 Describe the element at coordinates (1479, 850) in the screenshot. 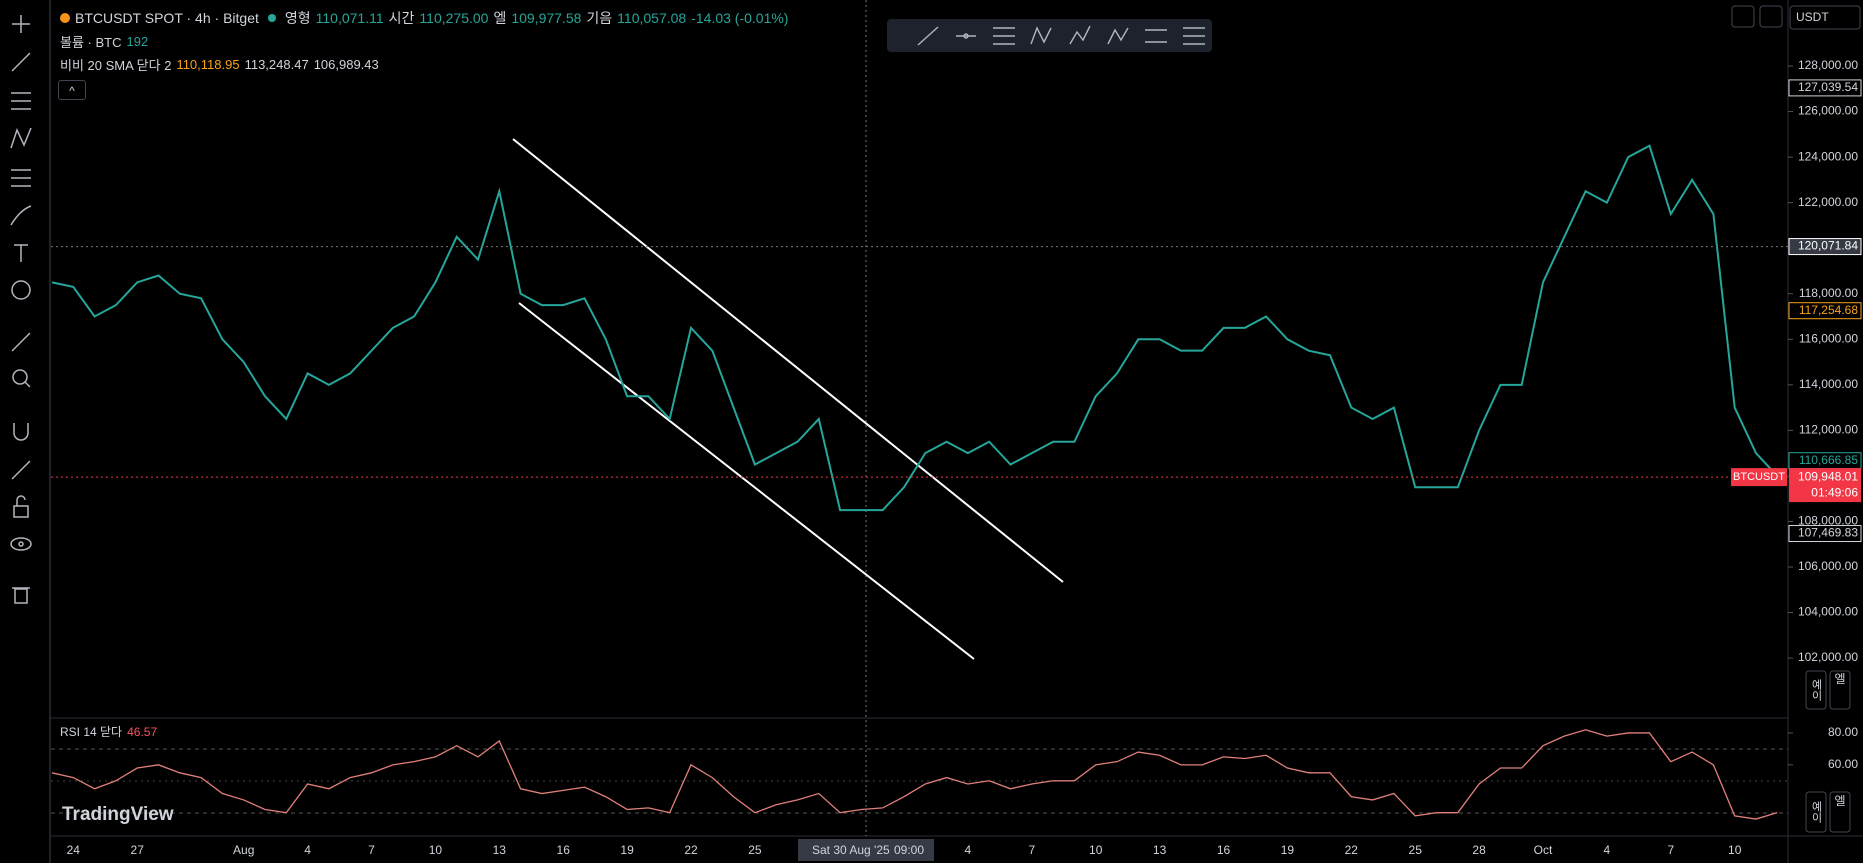

I see `x-tick-label: 28` at that location.